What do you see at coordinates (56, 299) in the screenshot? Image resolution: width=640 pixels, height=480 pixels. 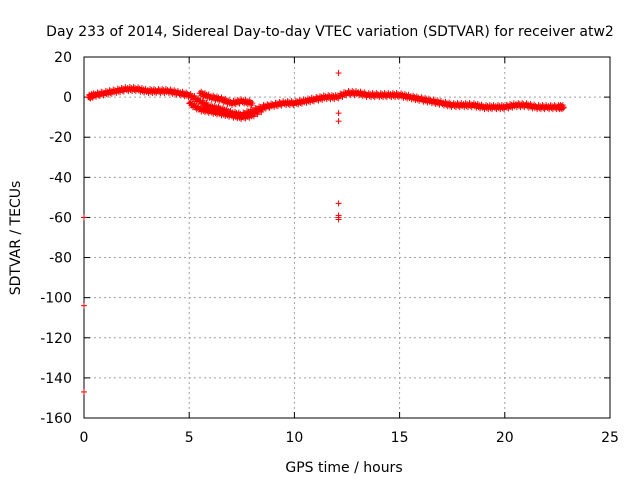 I see `y-tick-label: -100` at bounding box center [56, 299].